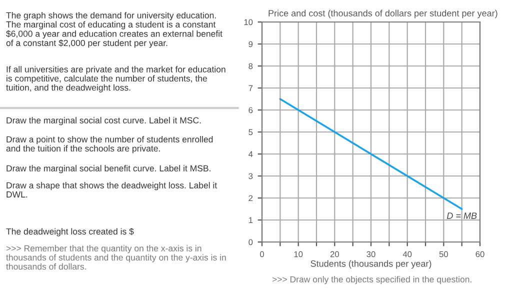 The height and width of the screenshot is (294, 512). I want to click on x-tick-label: 0, so click(262, 254).